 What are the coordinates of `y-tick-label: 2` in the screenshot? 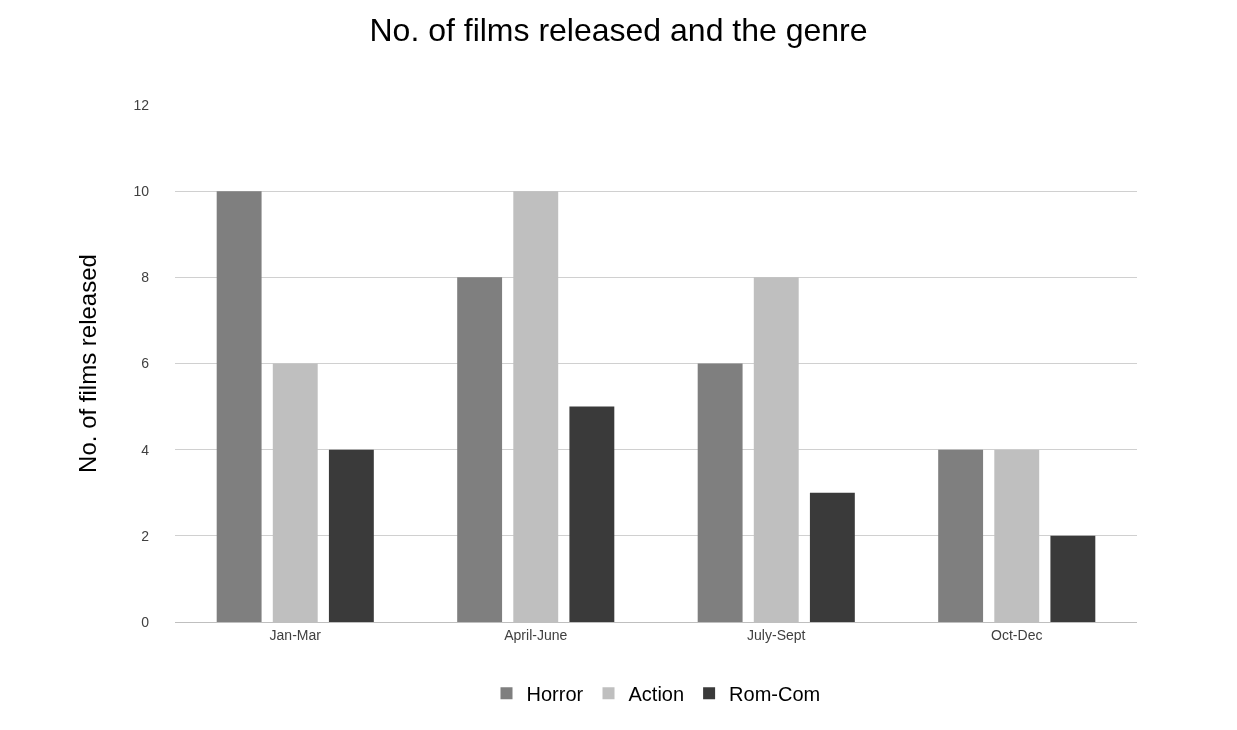 It's located at (145, 535).